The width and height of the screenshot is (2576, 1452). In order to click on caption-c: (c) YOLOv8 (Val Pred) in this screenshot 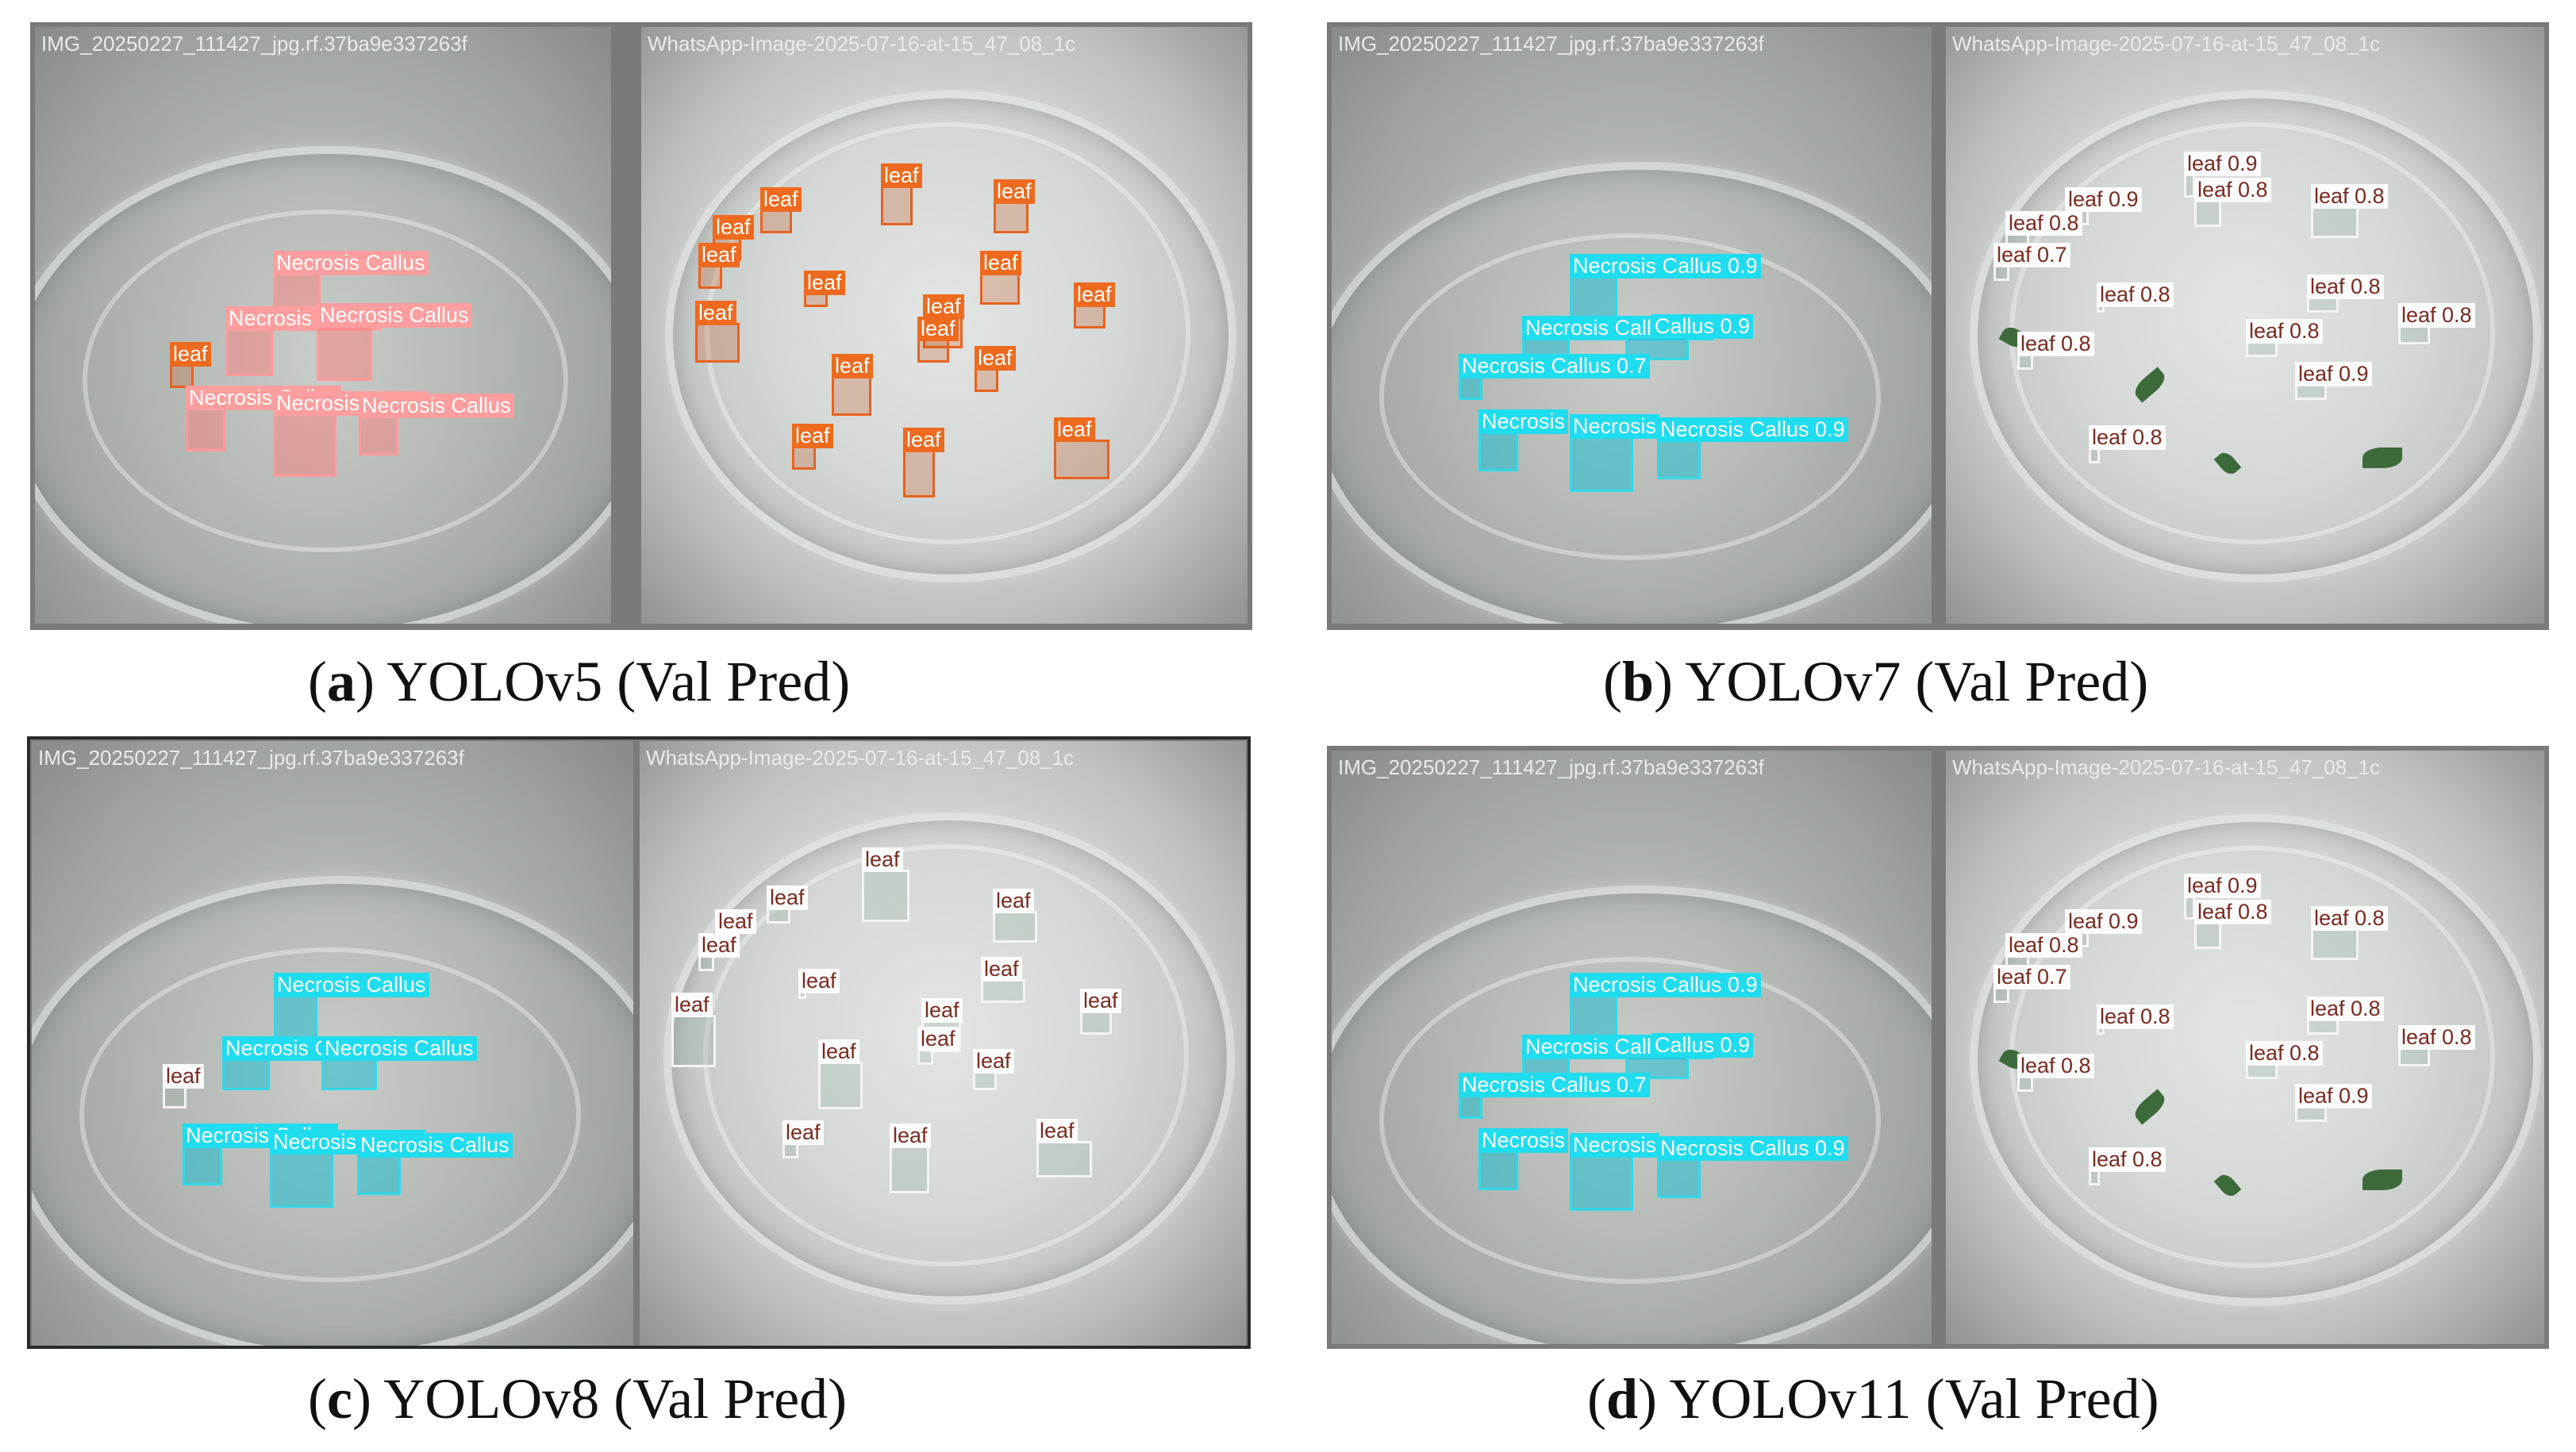, I will do `click(578, 1399)`.